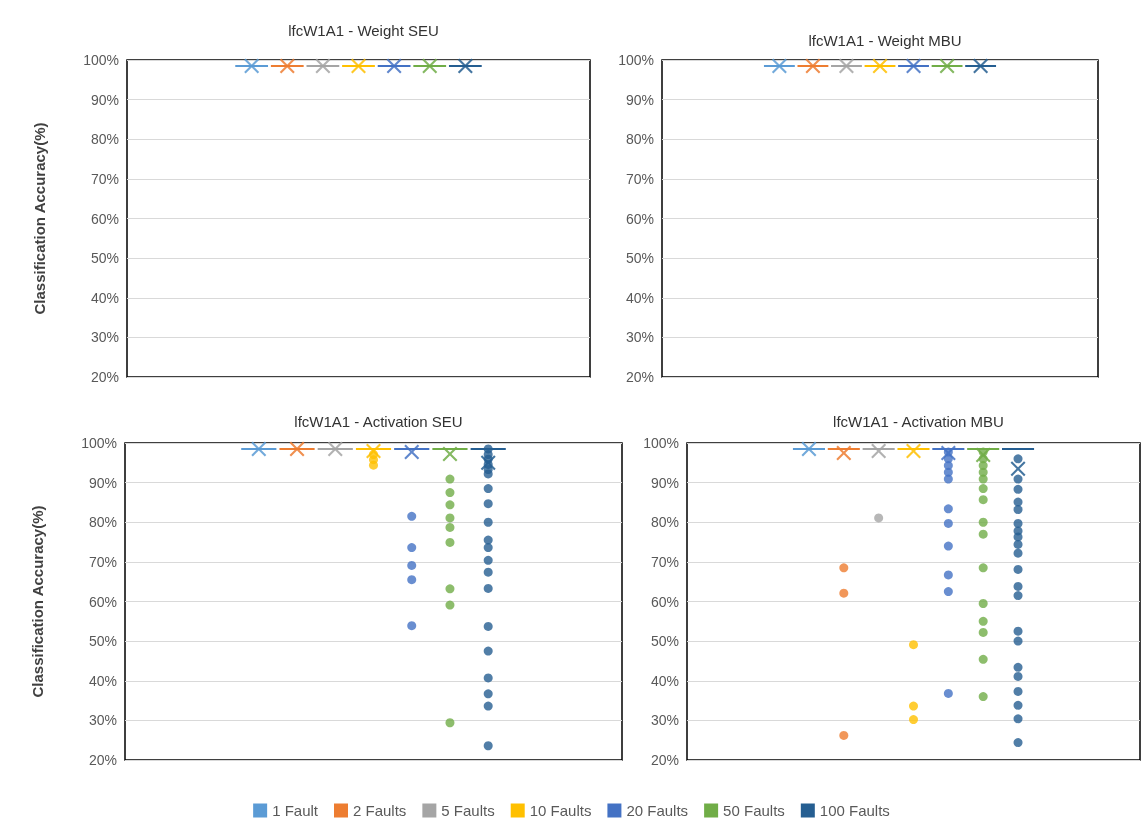  I want to click on chart-title: lfcW1A1 - Weight MBU, so click(885, 40).